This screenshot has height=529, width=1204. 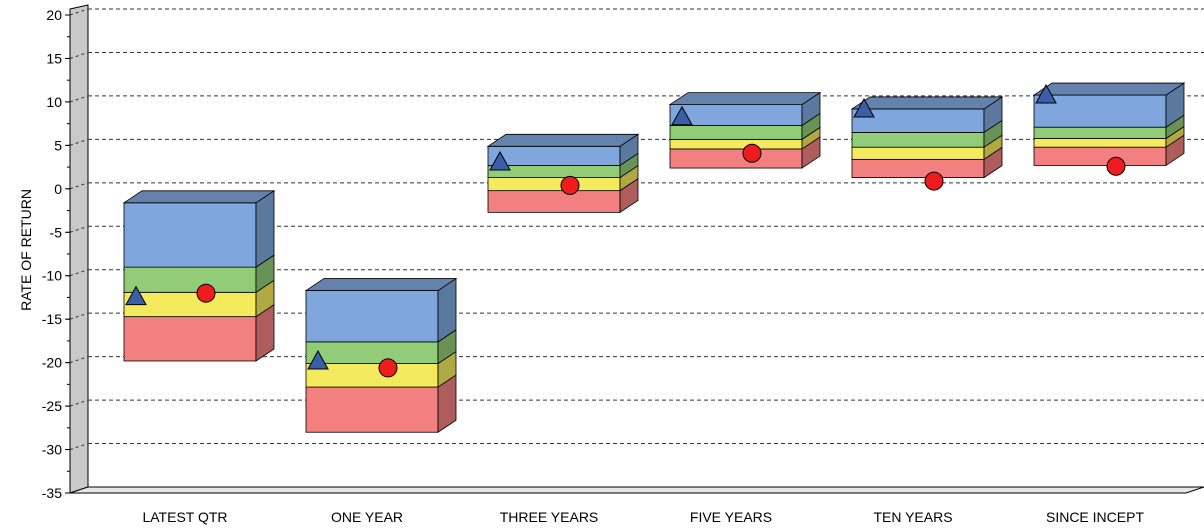 I want to click on x-category-label: TEN YEARS, so click(x=912, y=517).